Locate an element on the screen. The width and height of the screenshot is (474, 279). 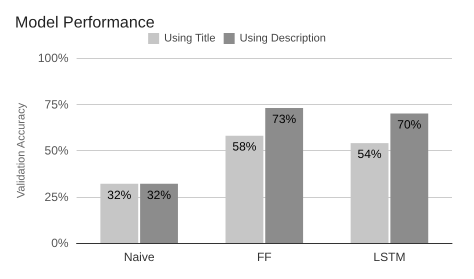
x-tick-label: LSTM is located at coordinates (389, 257).